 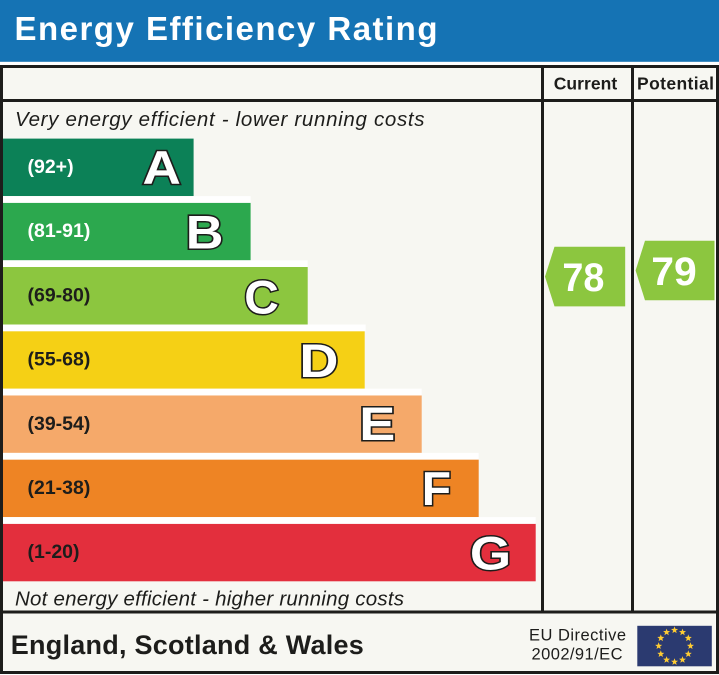 I want to click on svg-text: 78, so click(x=583, y=278).